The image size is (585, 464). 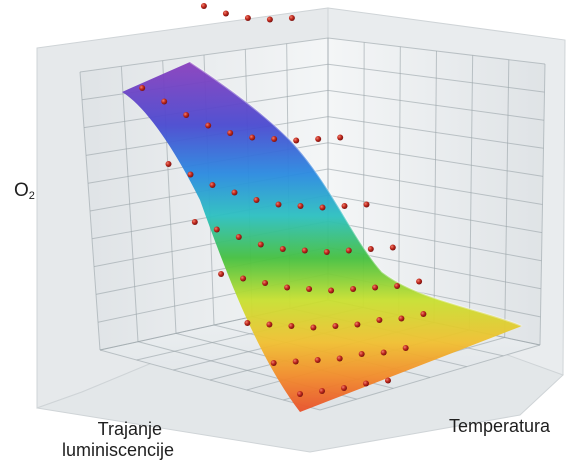 I want to click on x-axis-label: Trajanje luminiscencije, so click(x=118, y=440).